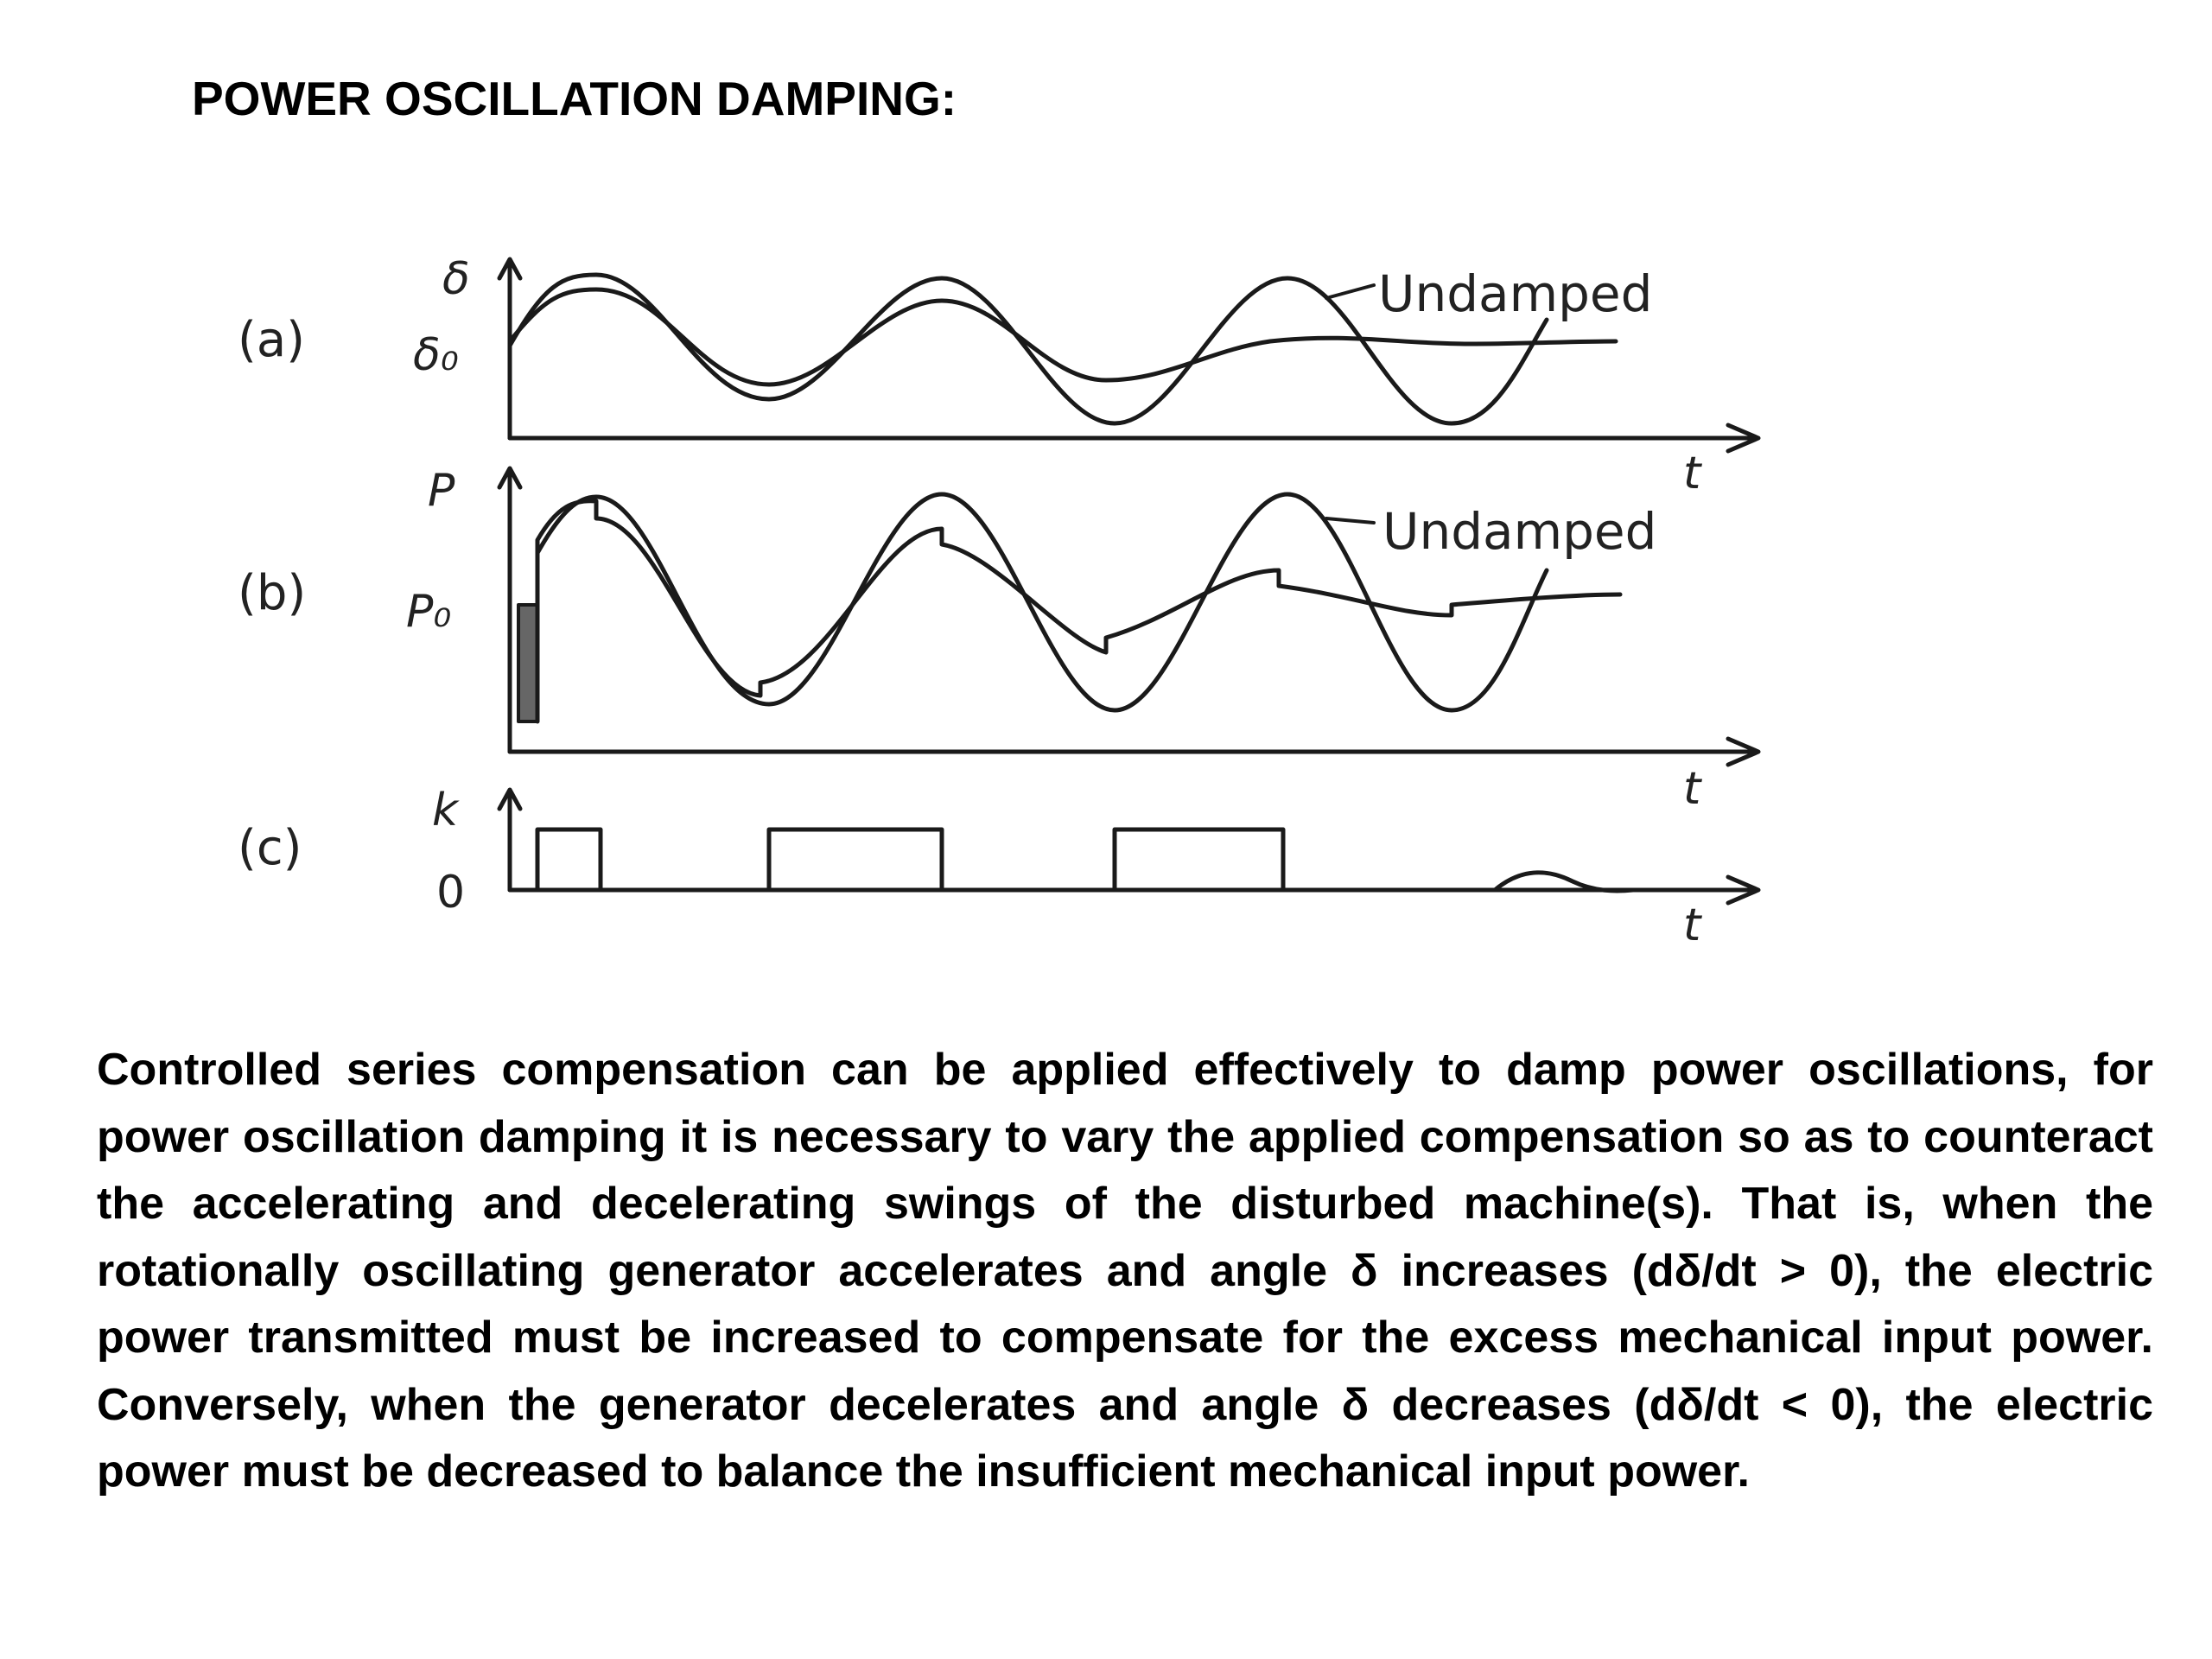 Image resolution: width=2212 pixels, height=1659 pixels. What do you see at coordinates (456, 279) in the screenshot?
I see `panel-a-y-label: δ` at bounding box center [456, 279].